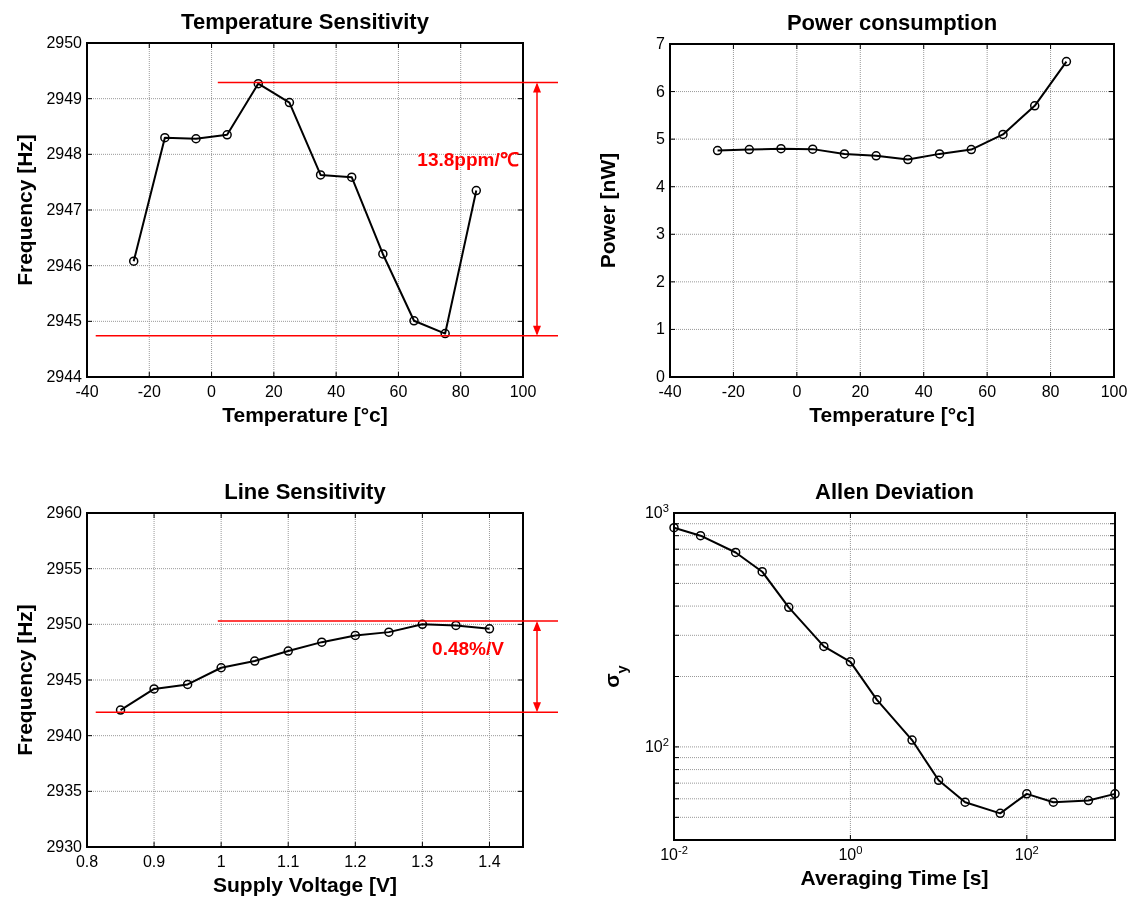 The image size is (1135, 900). What do you see at coordinates (894, 877) in the screenshot?
I see `x-axis-title: Averaging Time [s]` at bounding box center [894, 877].